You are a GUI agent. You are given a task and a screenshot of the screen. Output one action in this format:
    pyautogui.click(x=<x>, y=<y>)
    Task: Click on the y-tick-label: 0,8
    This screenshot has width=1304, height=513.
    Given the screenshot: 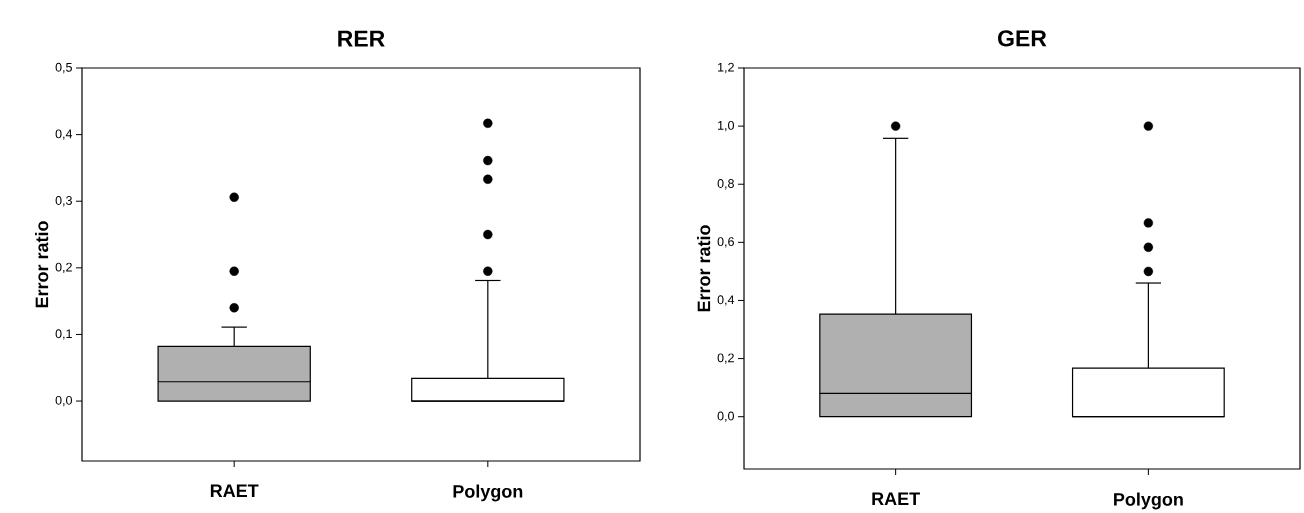 What is the action you would take?
    pyautogui.click(x=725, y=184)
    